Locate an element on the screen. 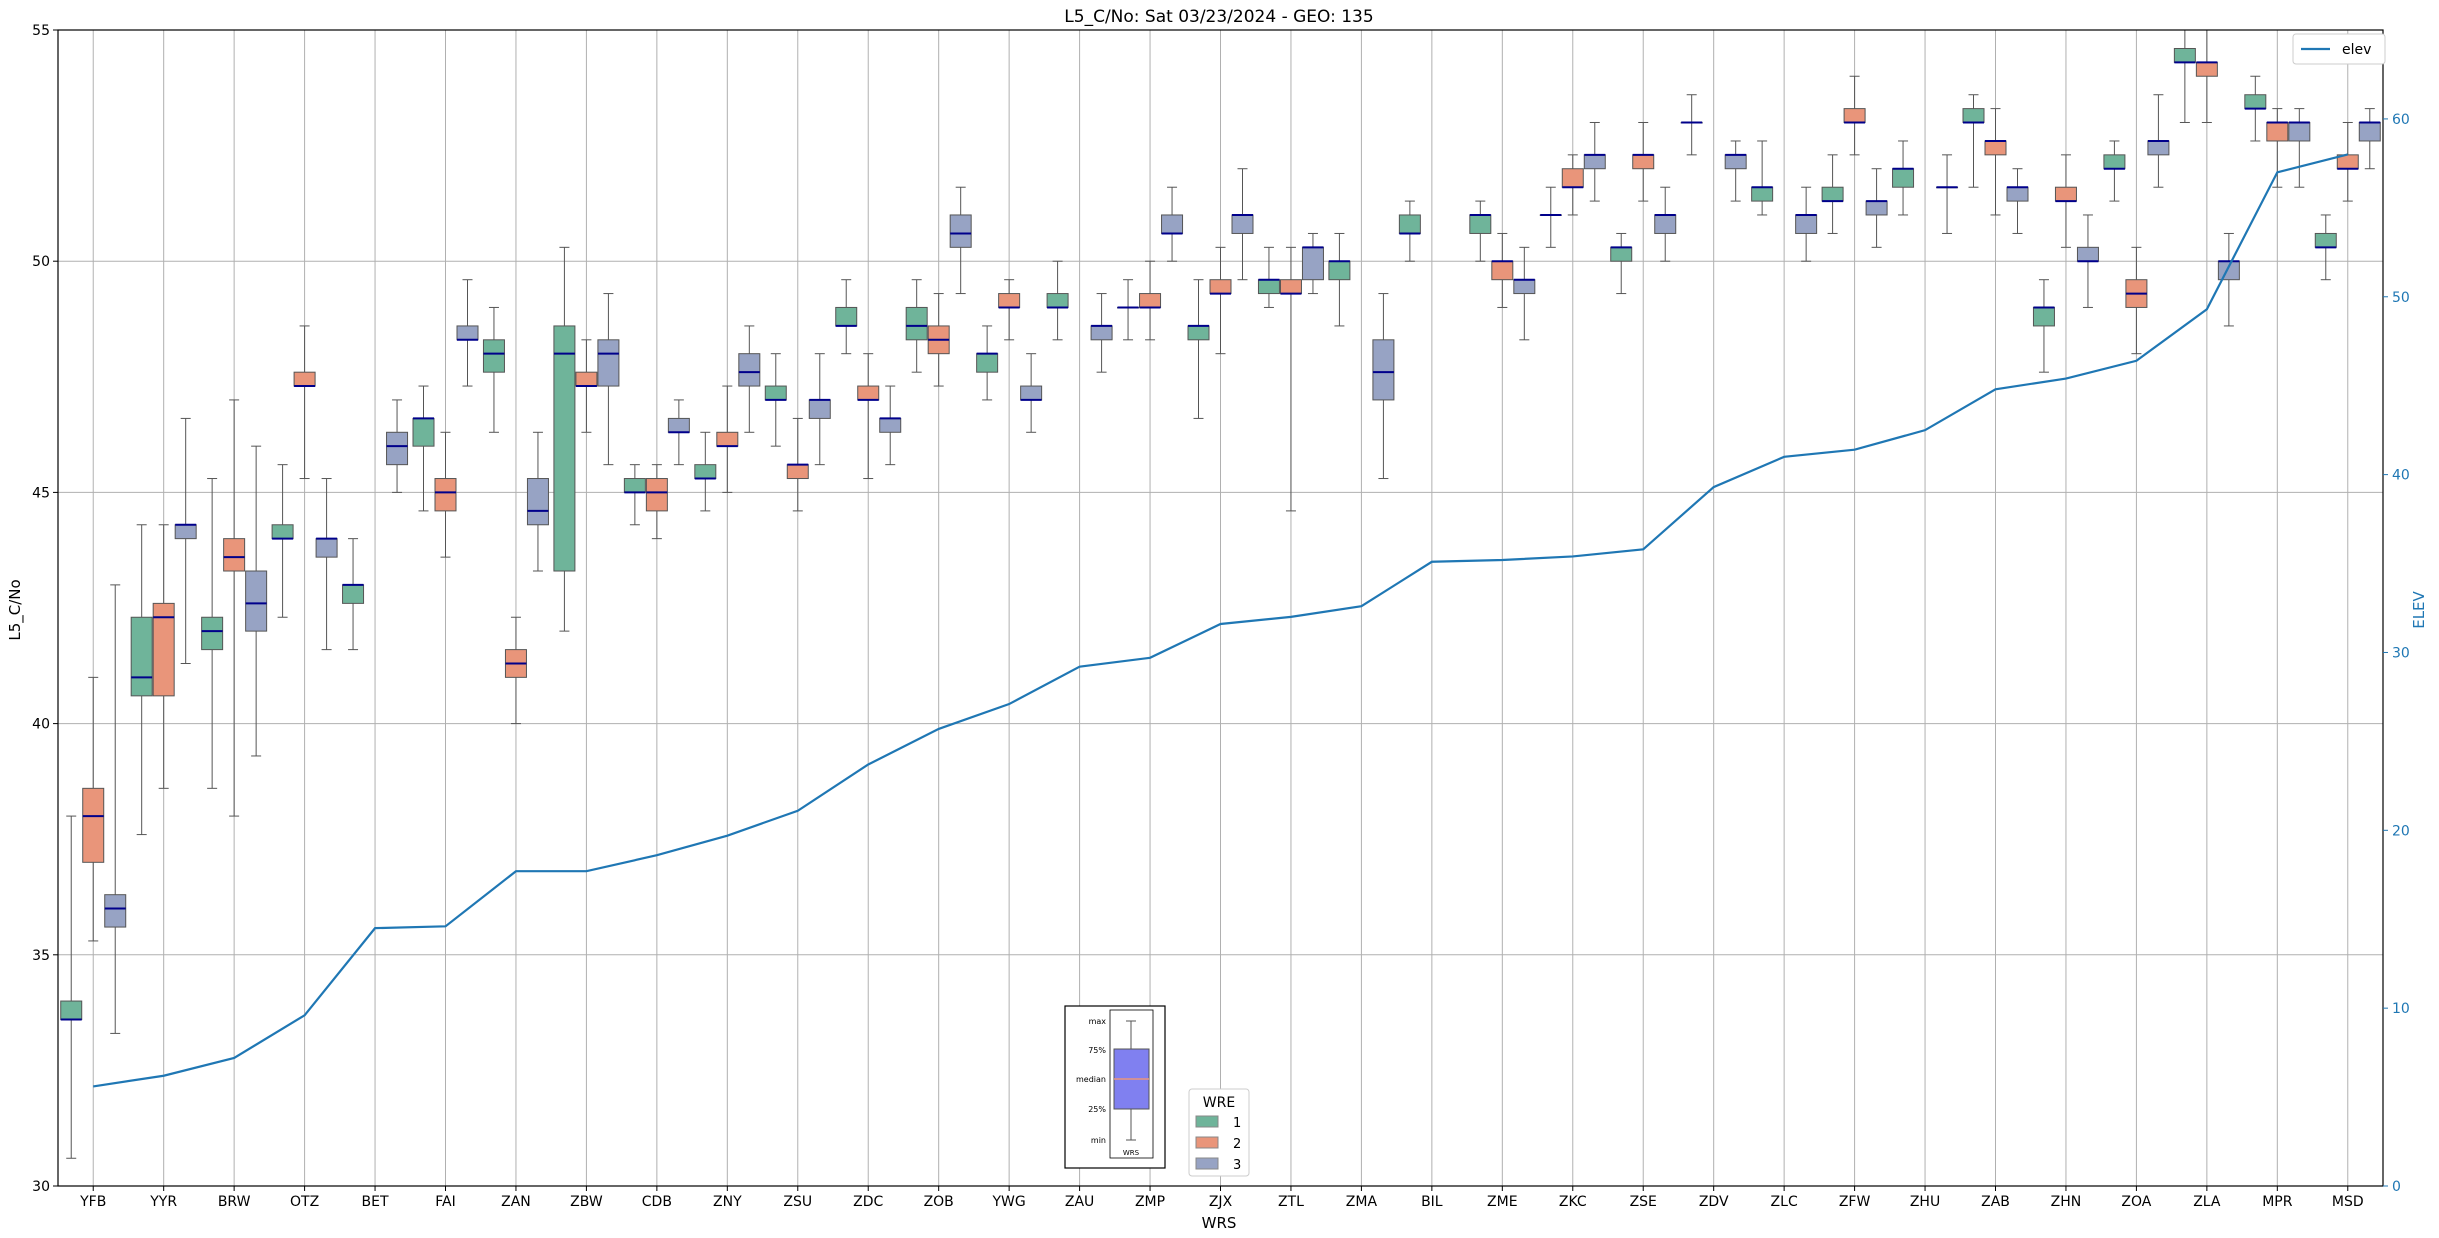 This screenshot has width=2439, height=1238. x-tick-label: ZBW is located at coordinates (586, 1202).